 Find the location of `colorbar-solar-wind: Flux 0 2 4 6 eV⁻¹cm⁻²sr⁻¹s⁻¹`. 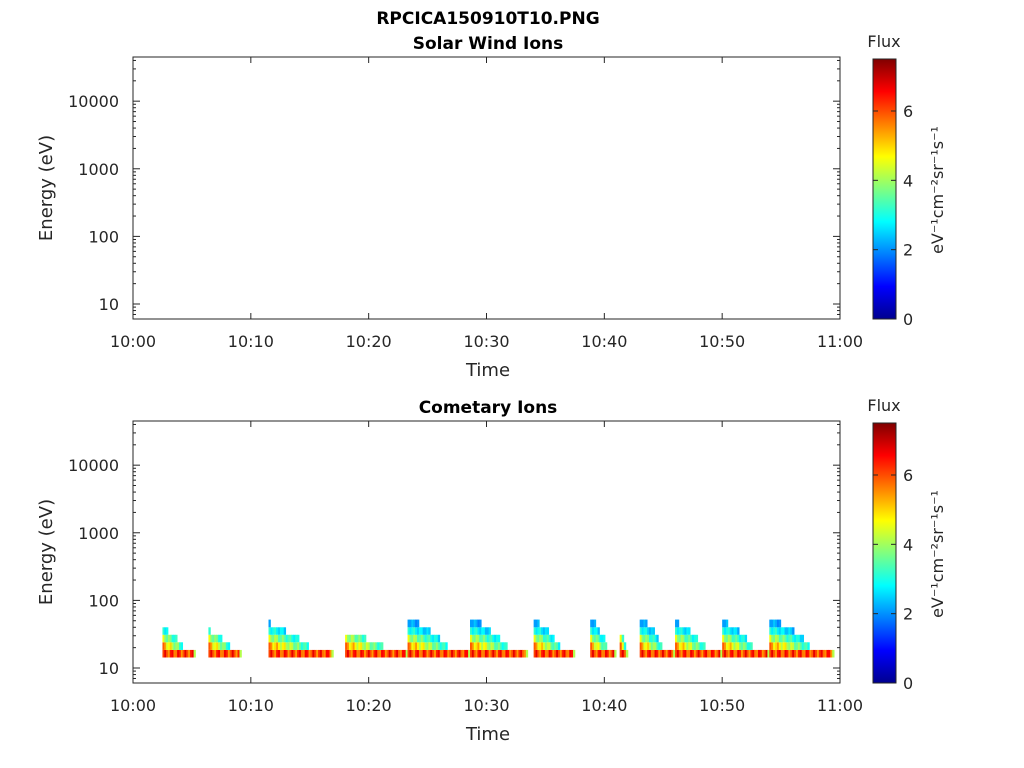

colorbar-solar-wind: Flux 0 2 4 6 eV⁻¹cm⁻²sr⁻¹s⁻¹ is located at coordinates (907, 180).